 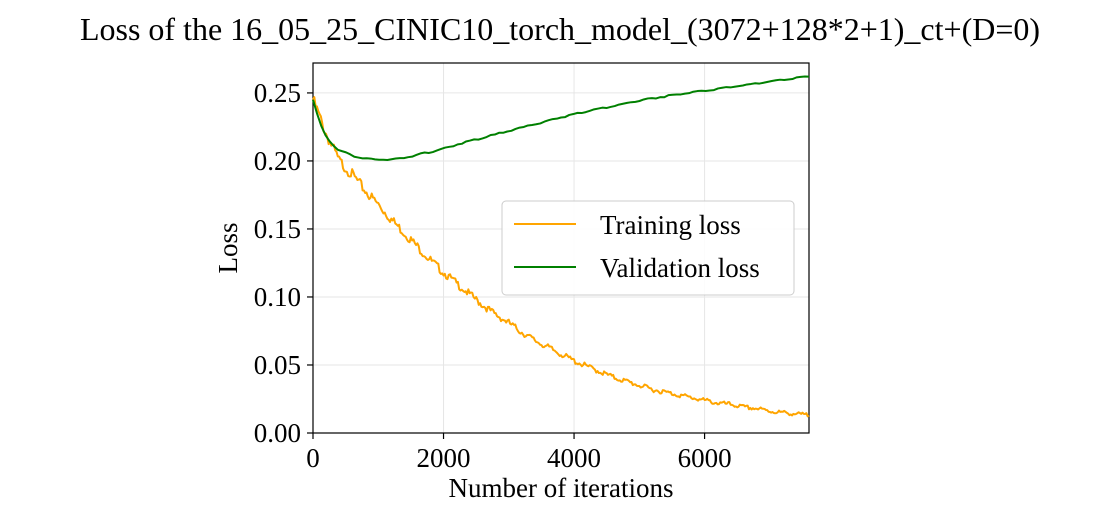 I want to click on y-tick-label: 0.10, so click(x=277, y=297).